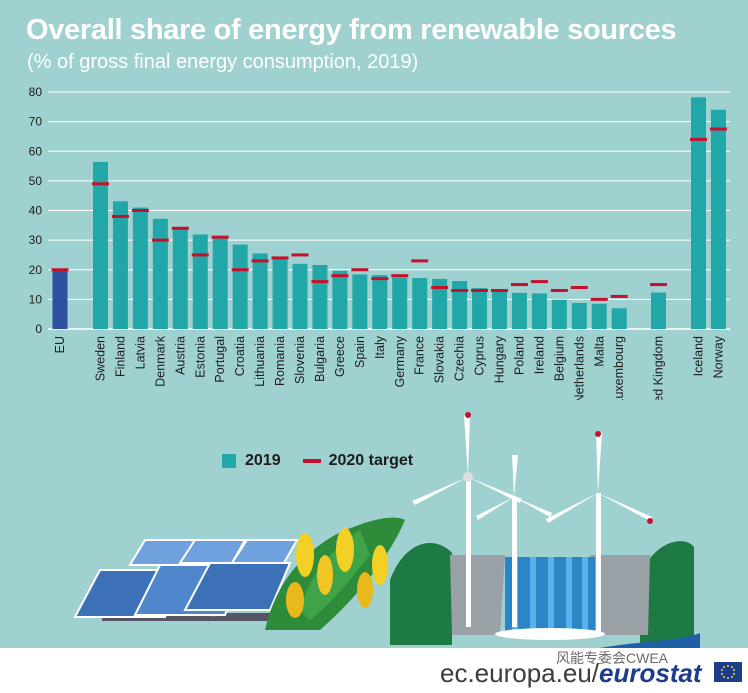 Image resolution: width=748 pixels, height=693 pixels. I want to click on x-tick-label: Poland, so click(519, 355).